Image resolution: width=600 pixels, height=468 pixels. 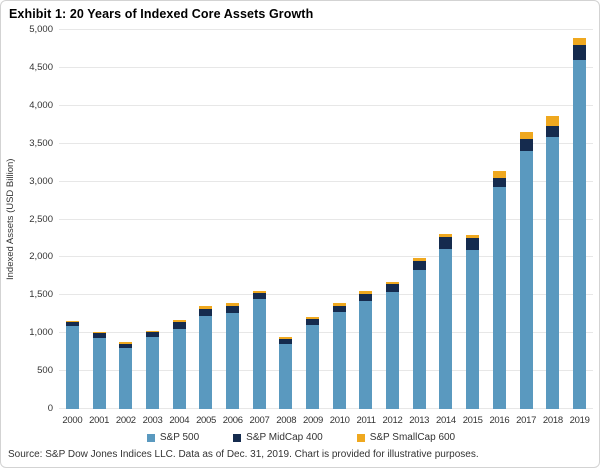 What do you see at coordinates (339, 360) in the screenshot?
I see `segment-s-p-500-2010` at bounding box center [339, 360].